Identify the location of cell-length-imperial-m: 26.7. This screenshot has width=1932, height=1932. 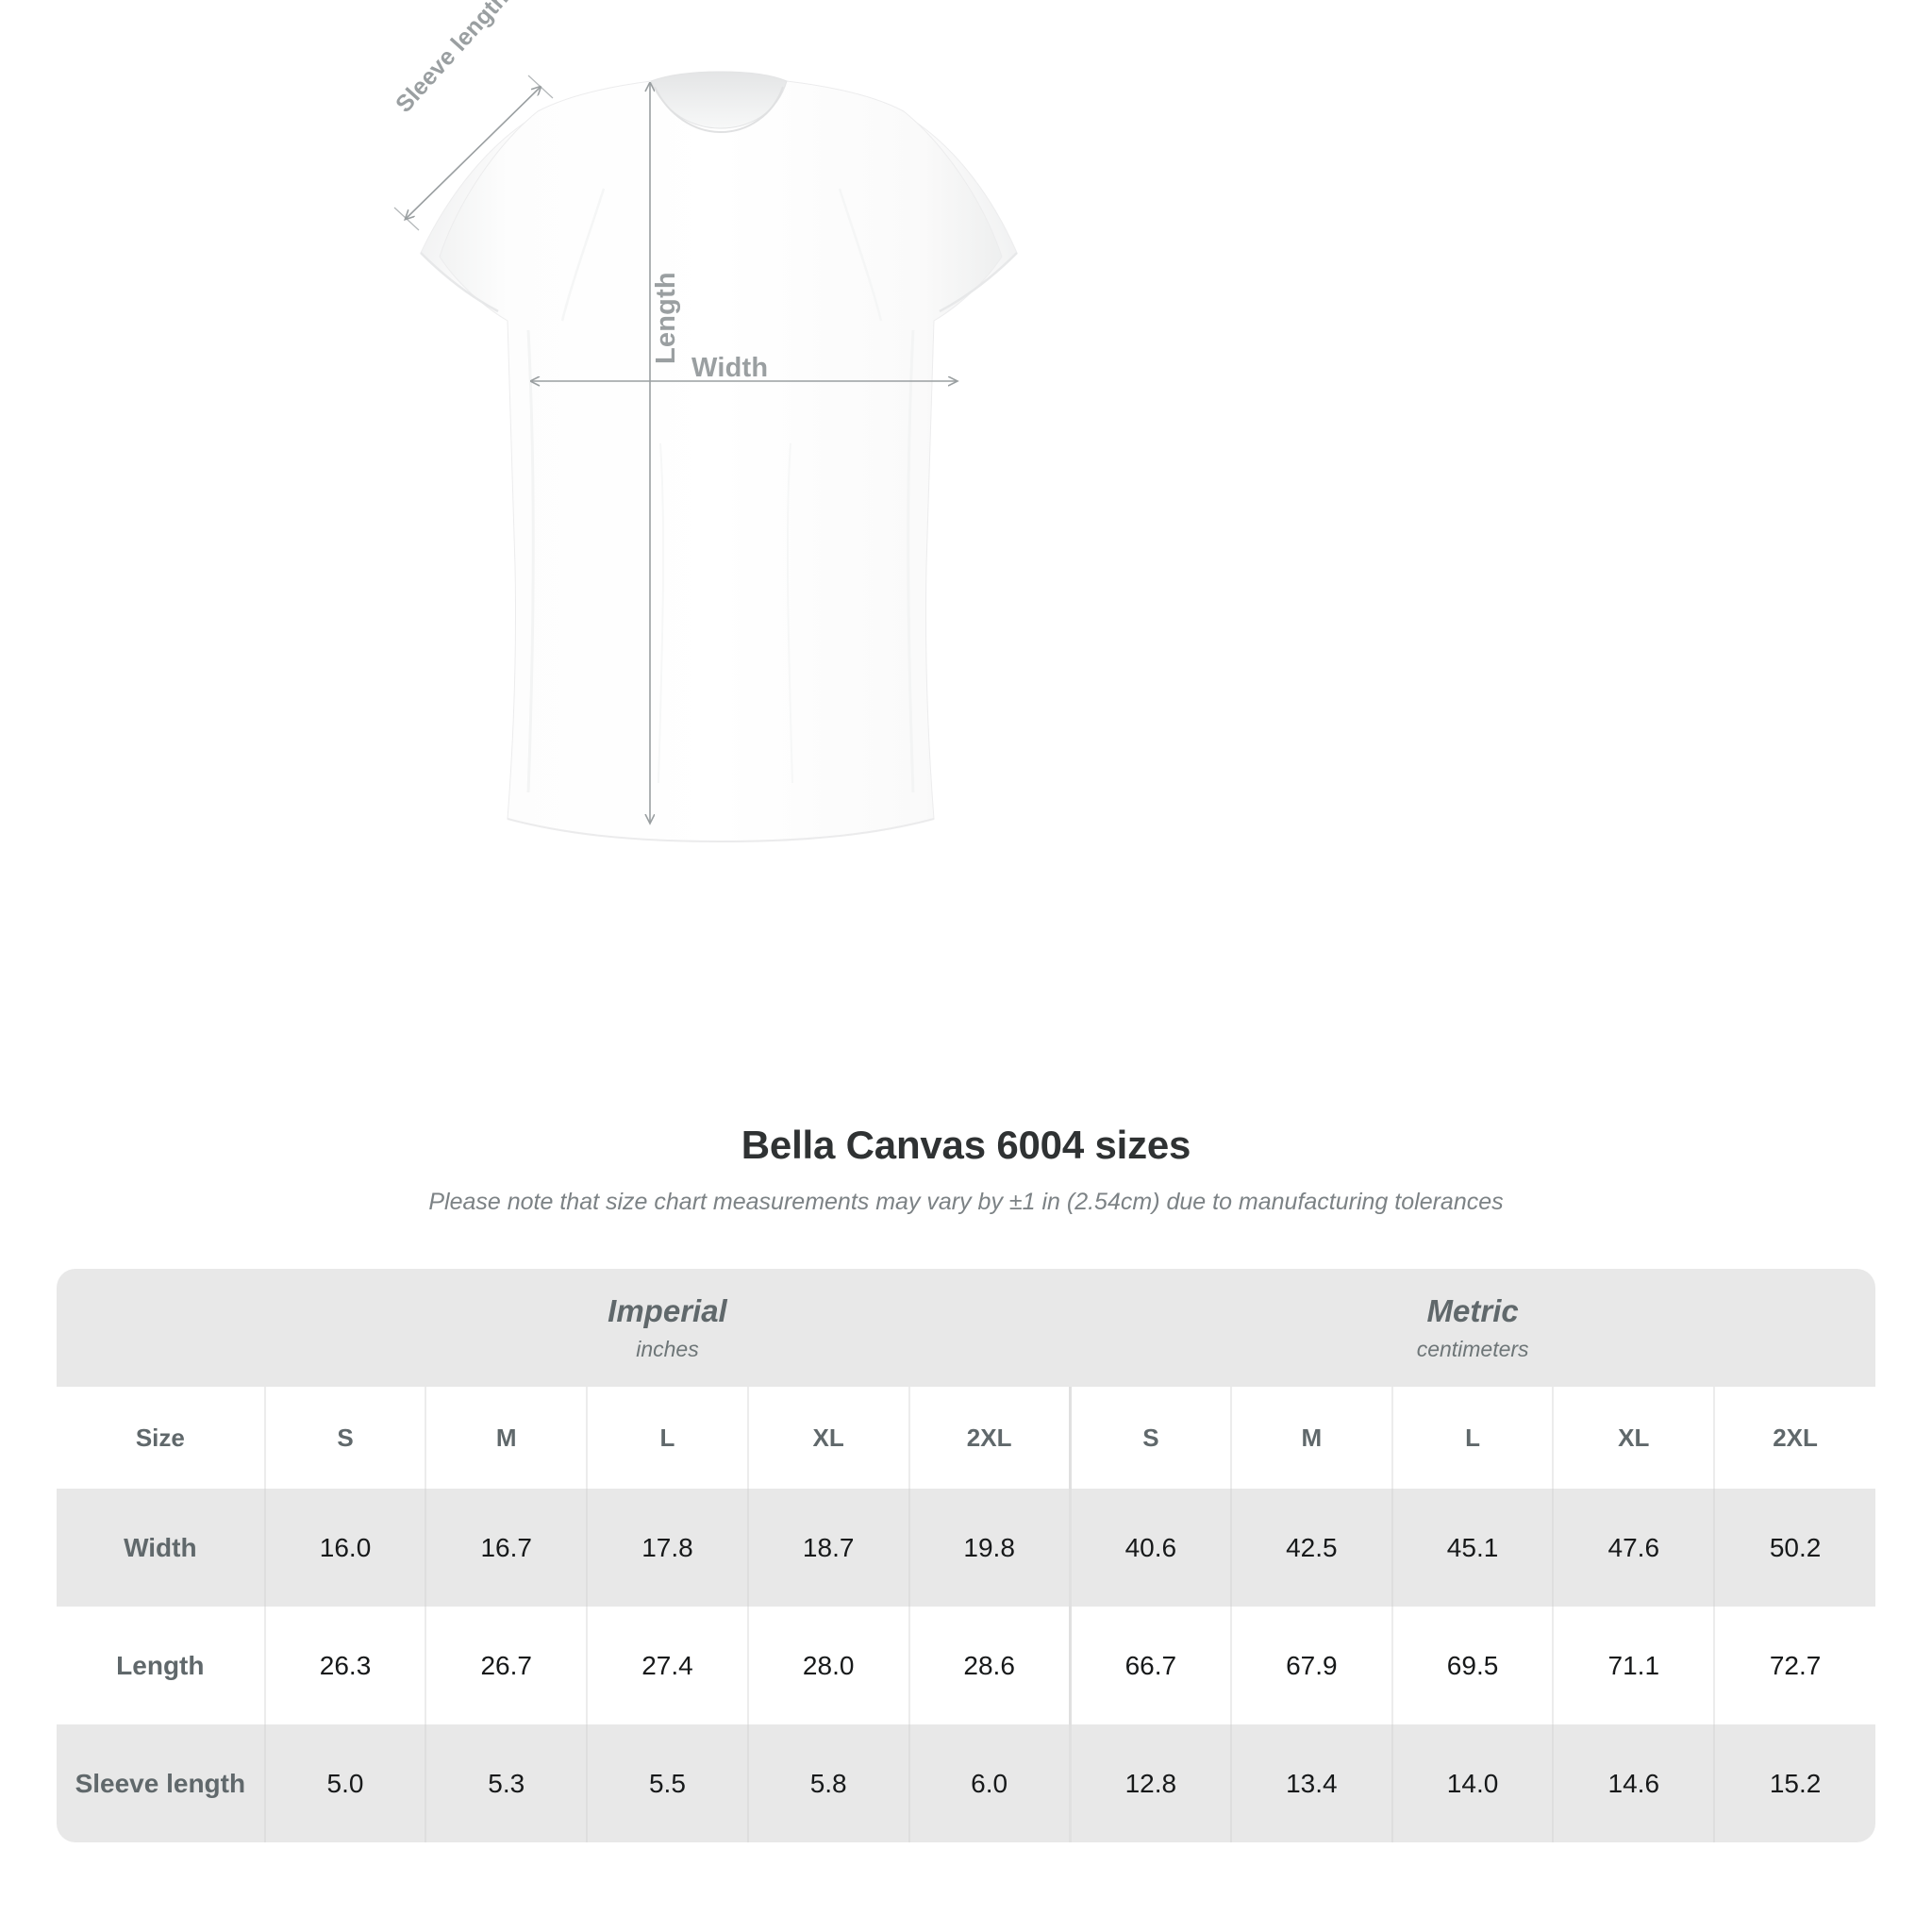
(507, 1665).